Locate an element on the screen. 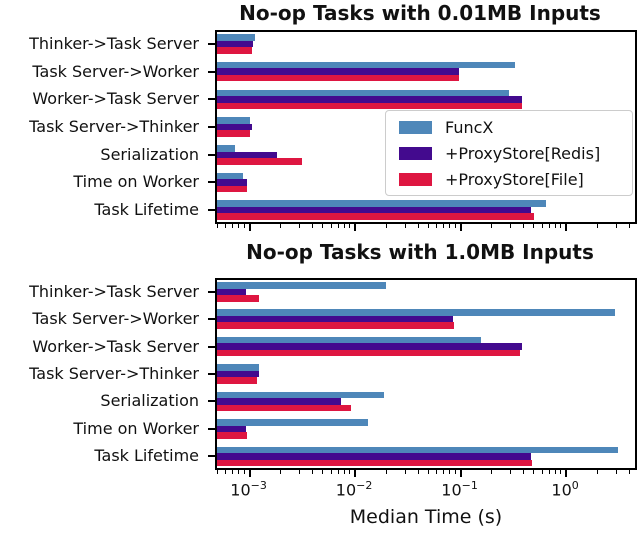 This screenshot has height=539, width=640. y-tick-label: Task Server->Worker is located at coordinates (115, 319).